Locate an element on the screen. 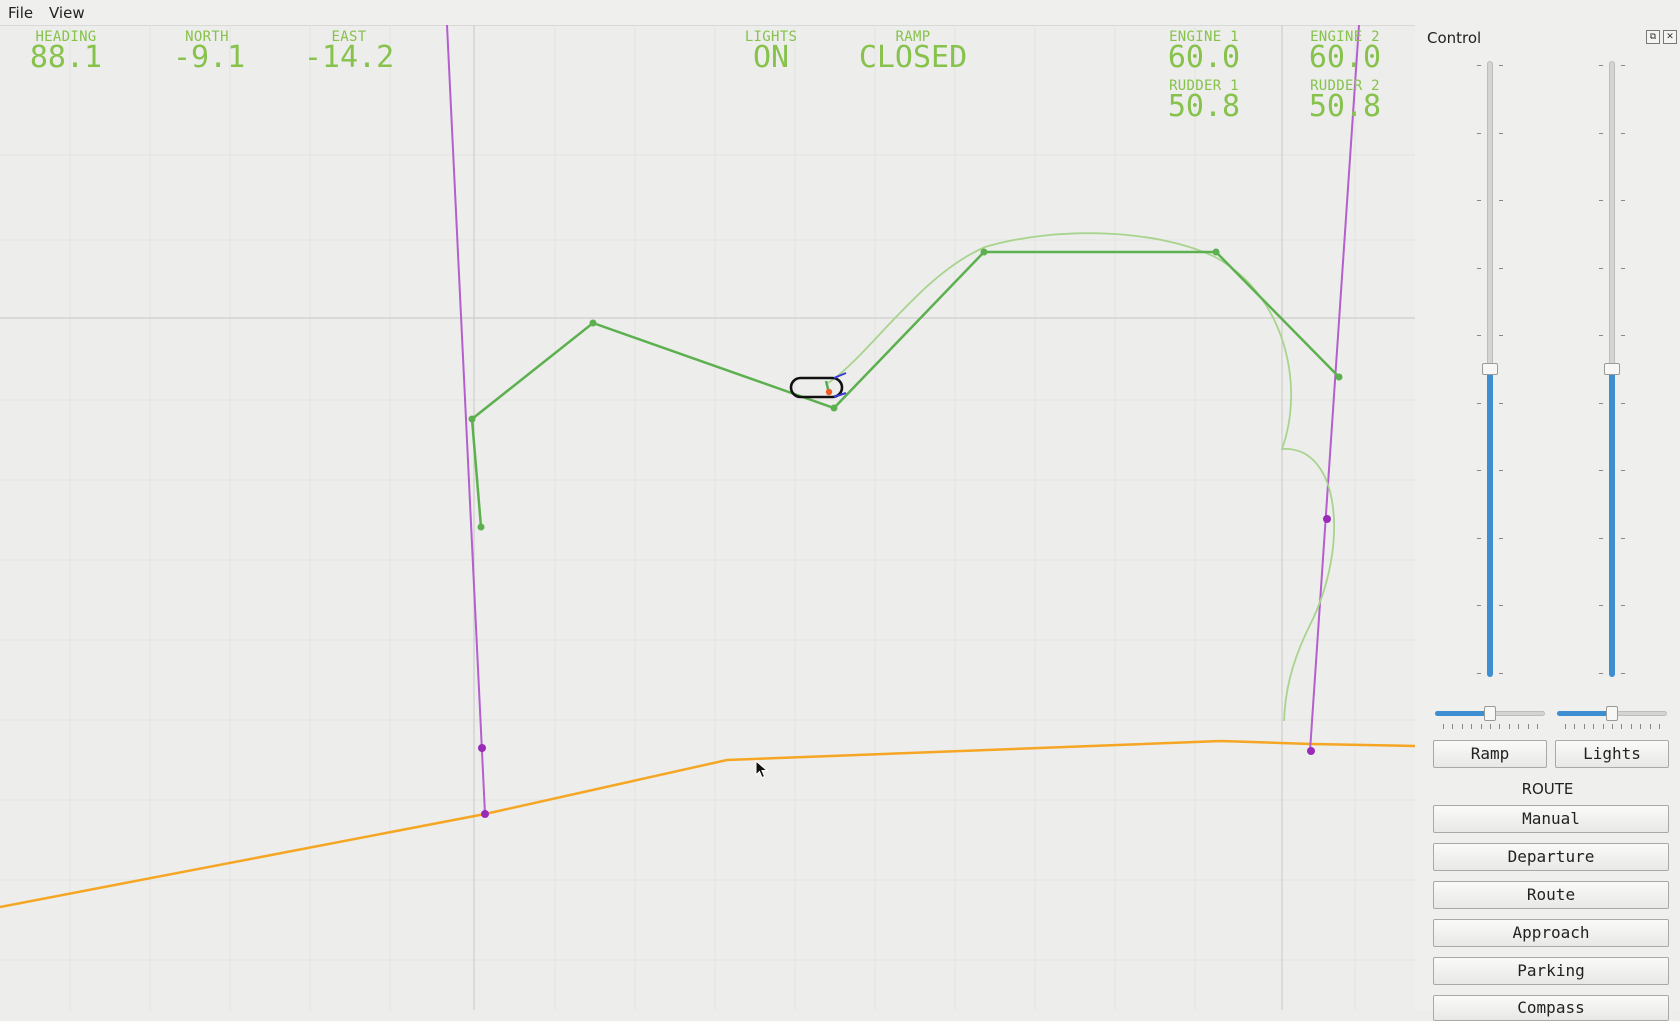  compass-button: Compass is located at coordinates (1551, 1008).